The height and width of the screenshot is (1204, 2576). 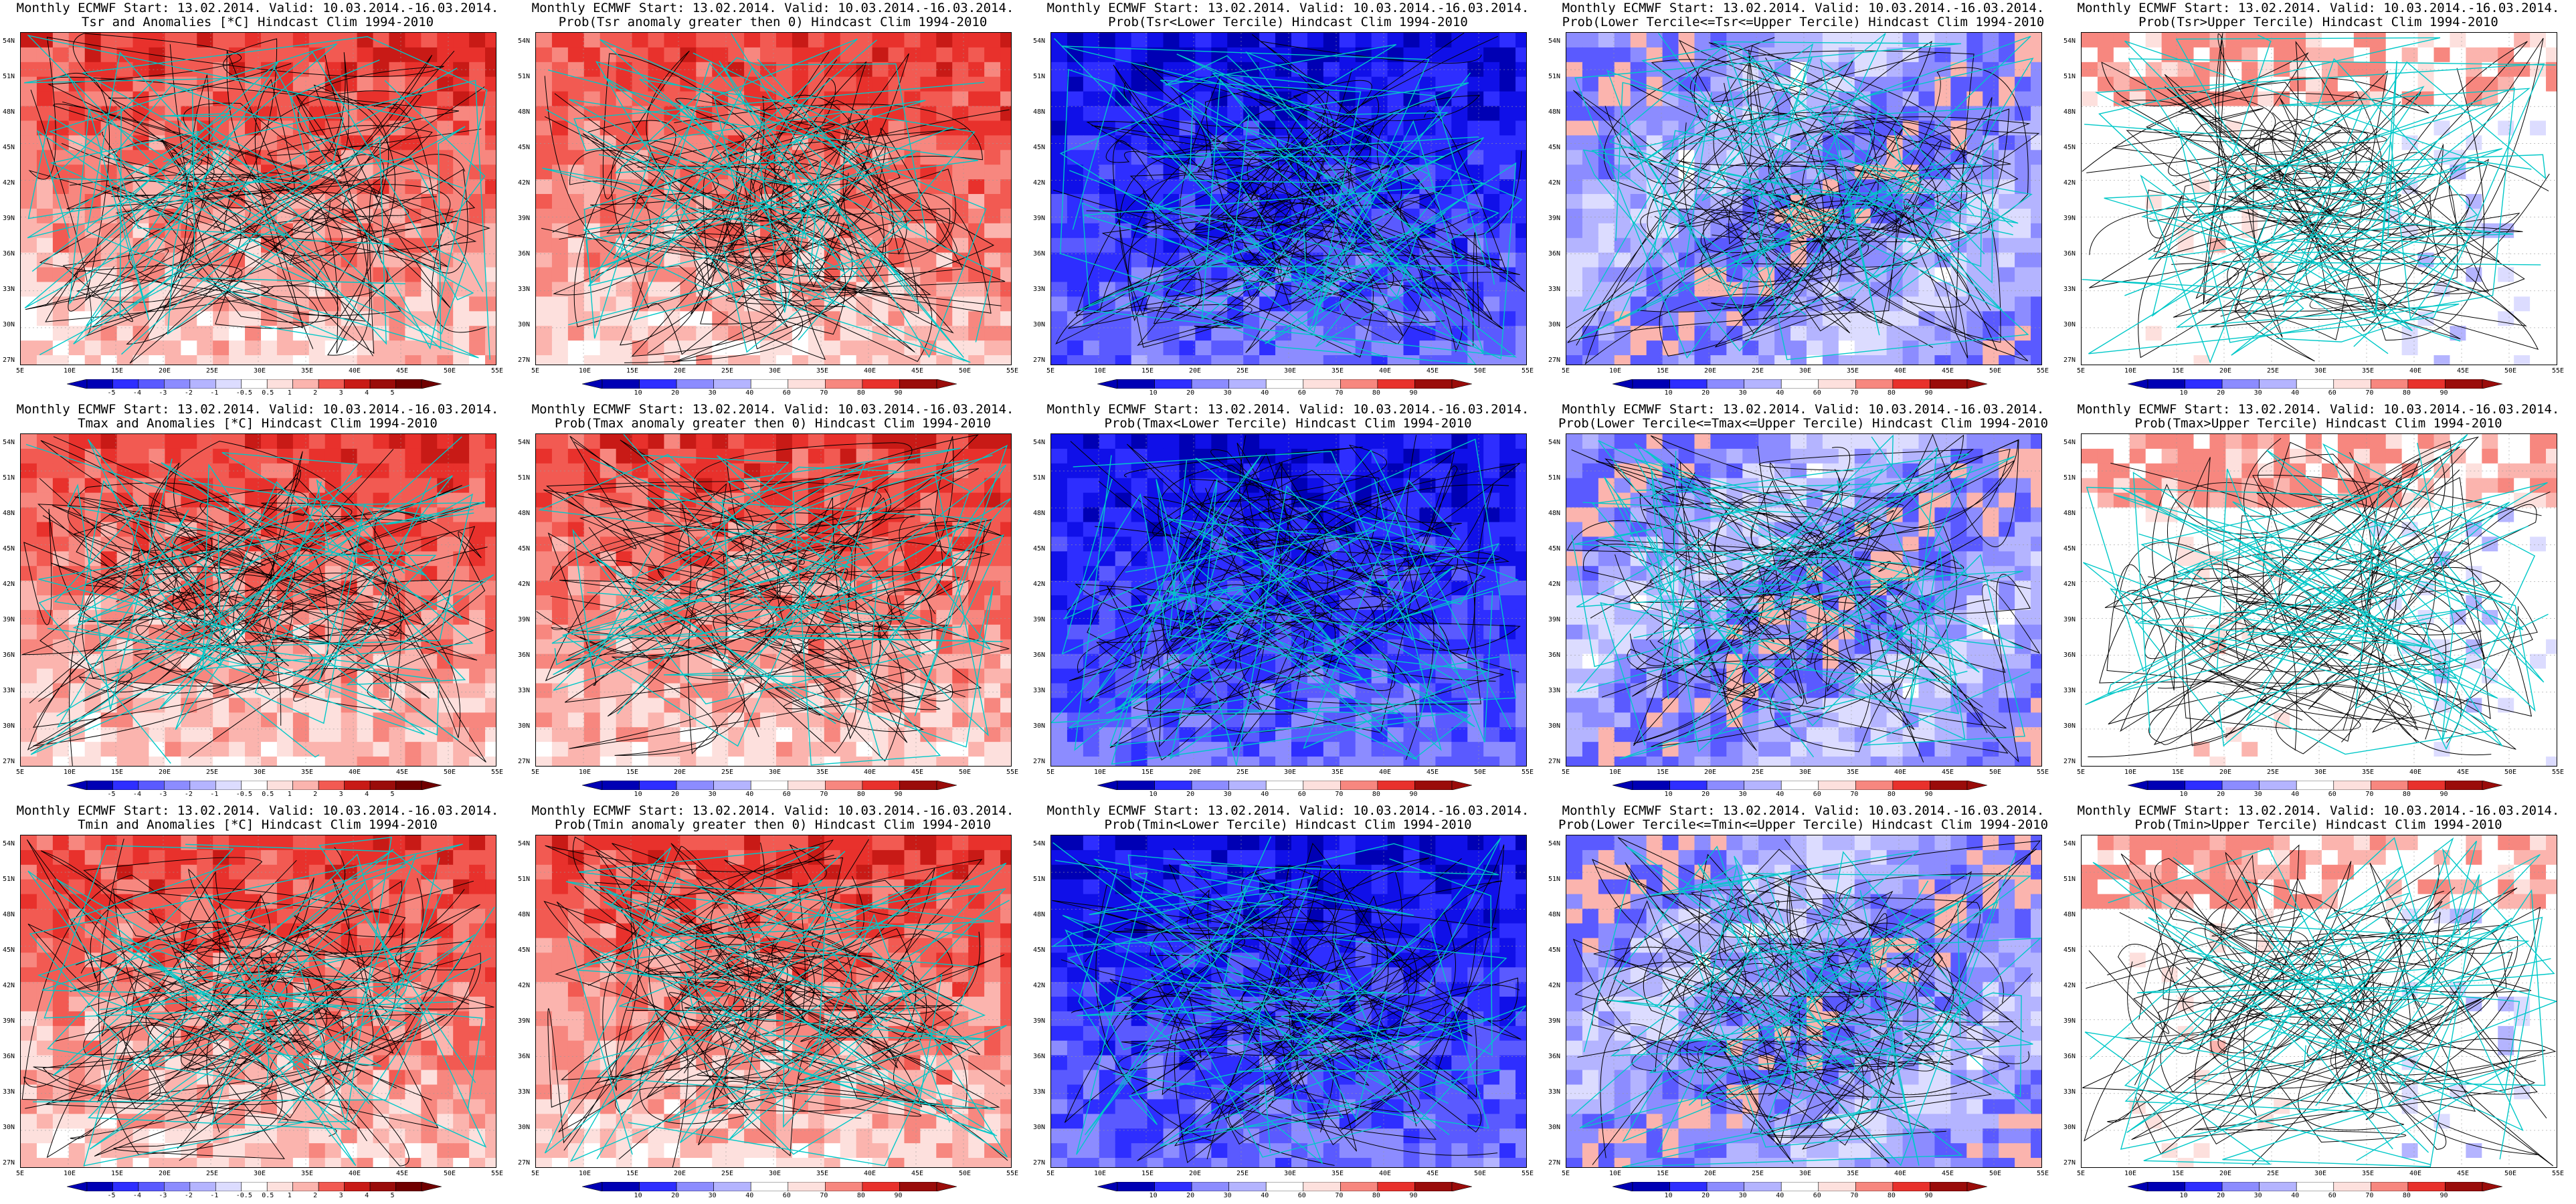 I want to click on lon-label: 20E, so click(x=165, y=772).